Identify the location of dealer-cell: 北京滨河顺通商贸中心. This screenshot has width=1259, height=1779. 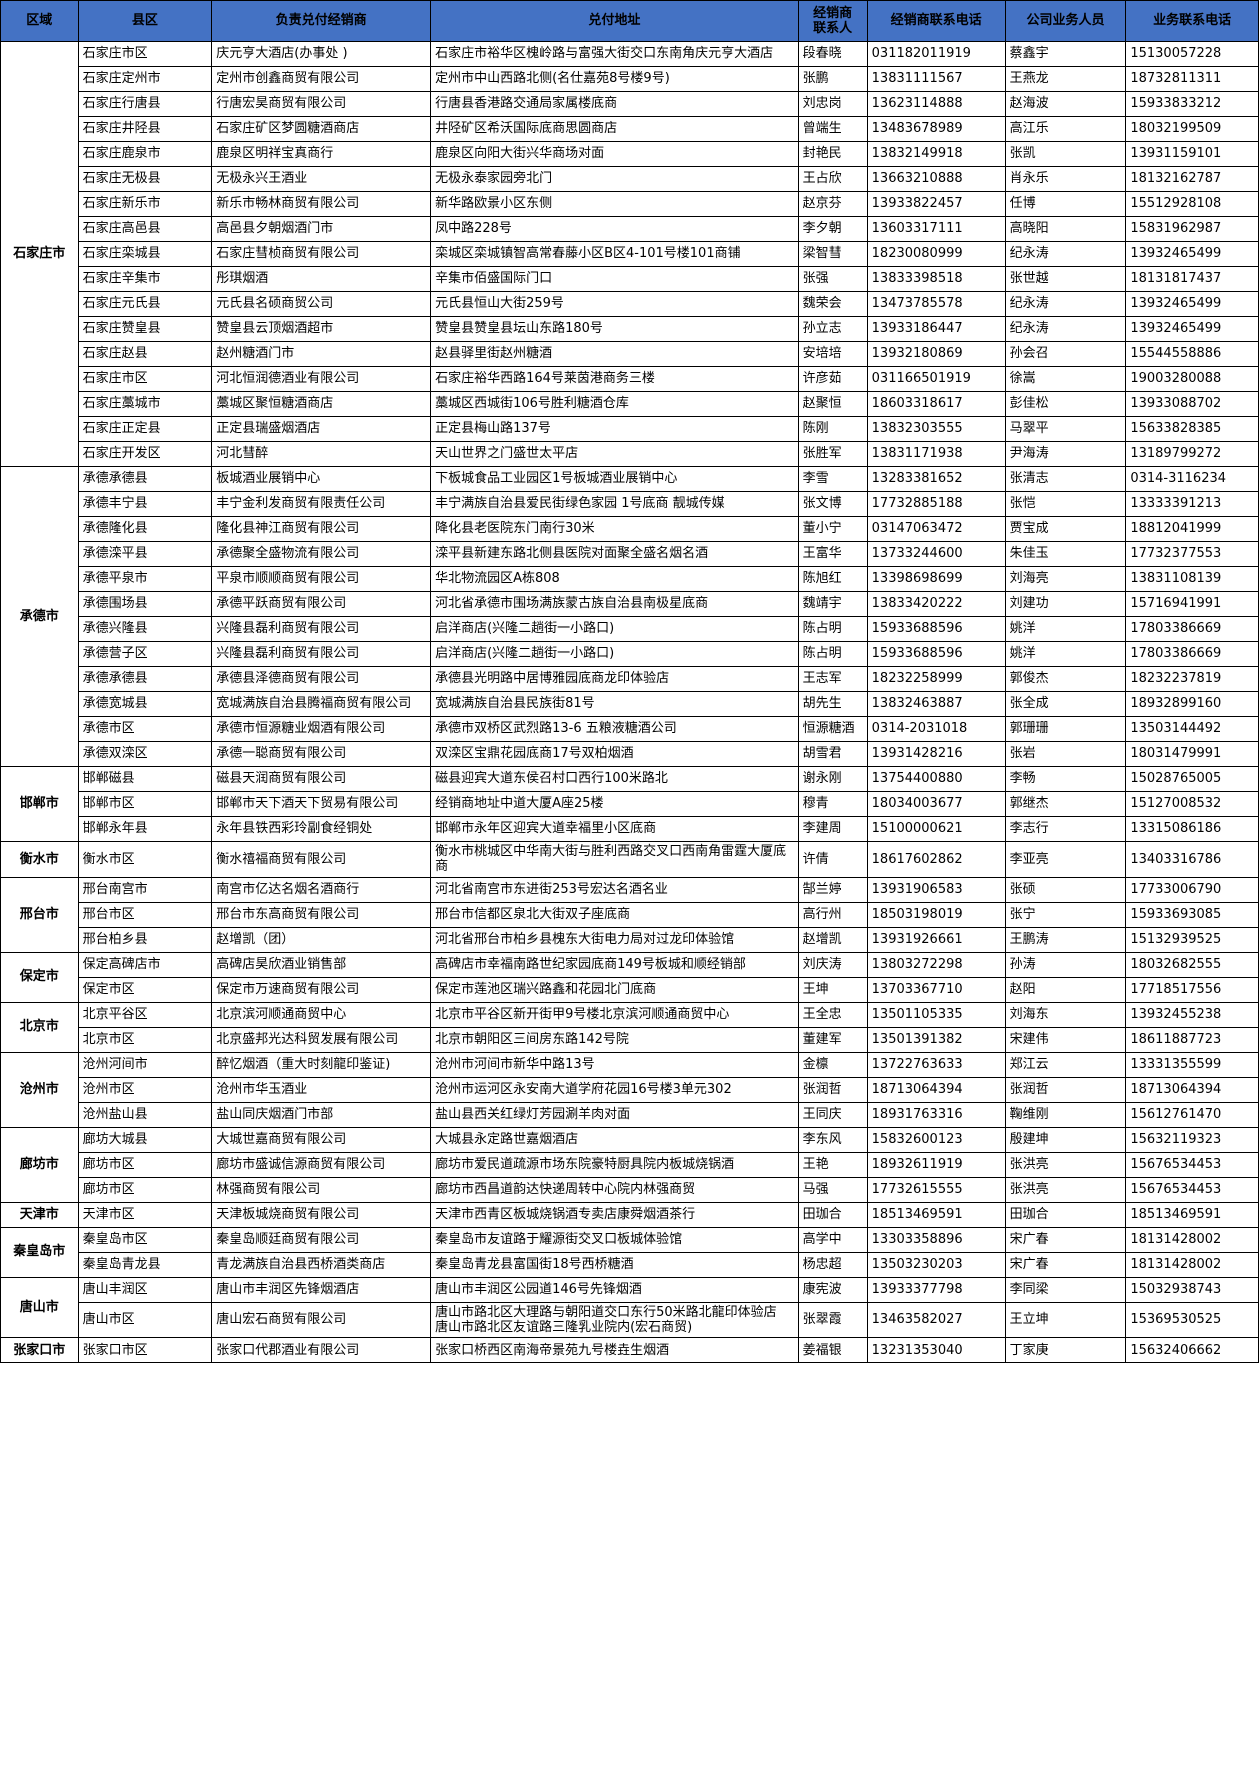
(321, 1014).